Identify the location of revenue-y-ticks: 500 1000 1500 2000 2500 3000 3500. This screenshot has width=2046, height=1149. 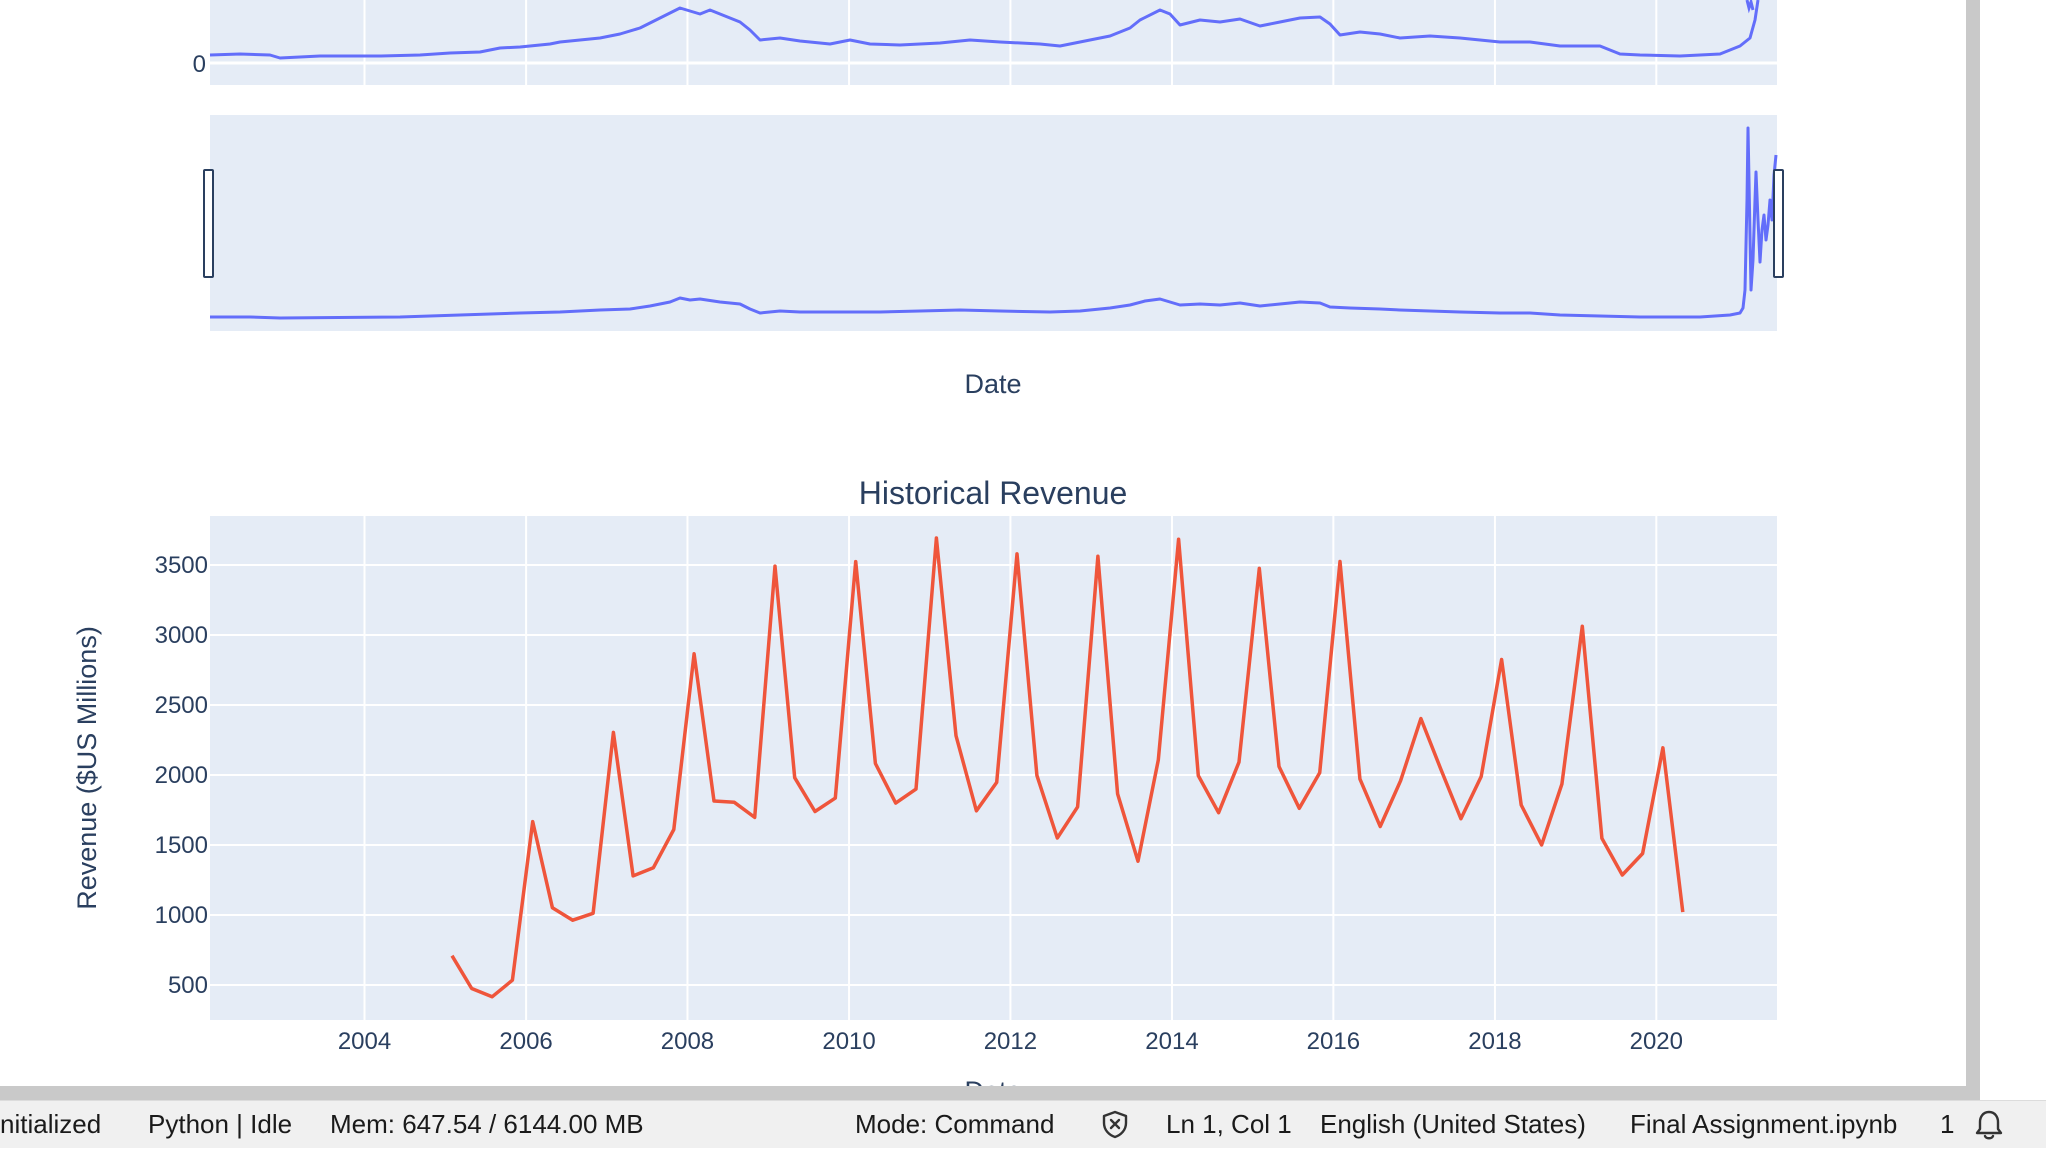
(181, 775).